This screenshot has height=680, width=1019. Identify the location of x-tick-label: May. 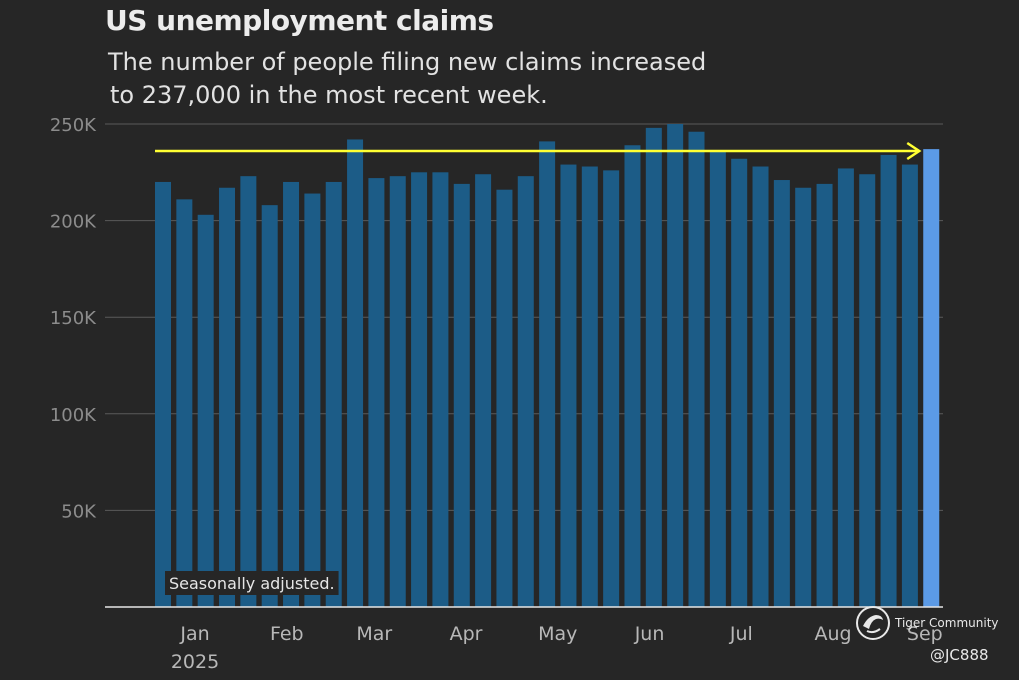
(557, 634).